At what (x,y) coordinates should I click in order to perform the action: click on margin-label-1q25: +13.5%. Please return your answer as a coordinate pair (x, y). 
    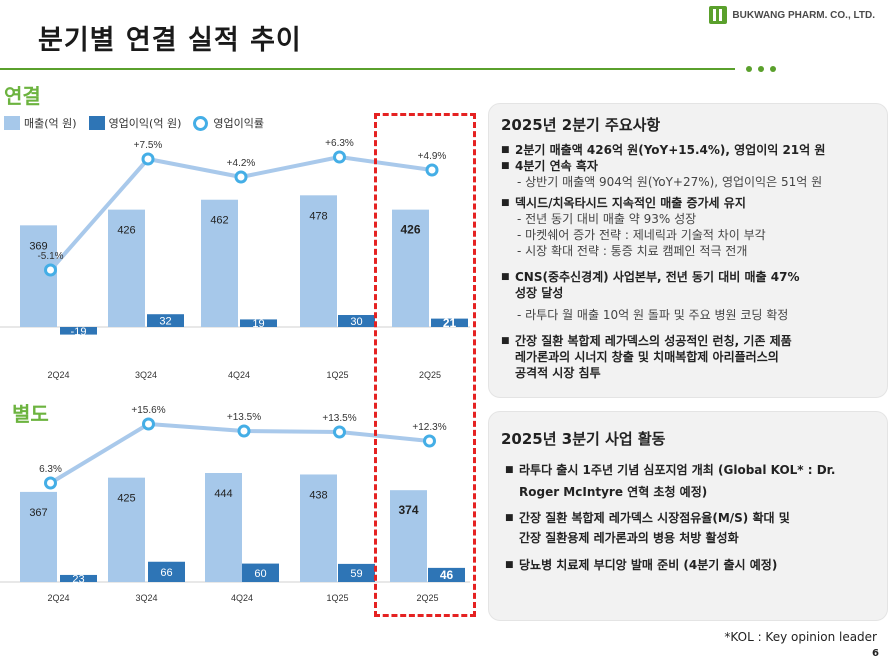
    Looking at the image, I should click on (339, 418).